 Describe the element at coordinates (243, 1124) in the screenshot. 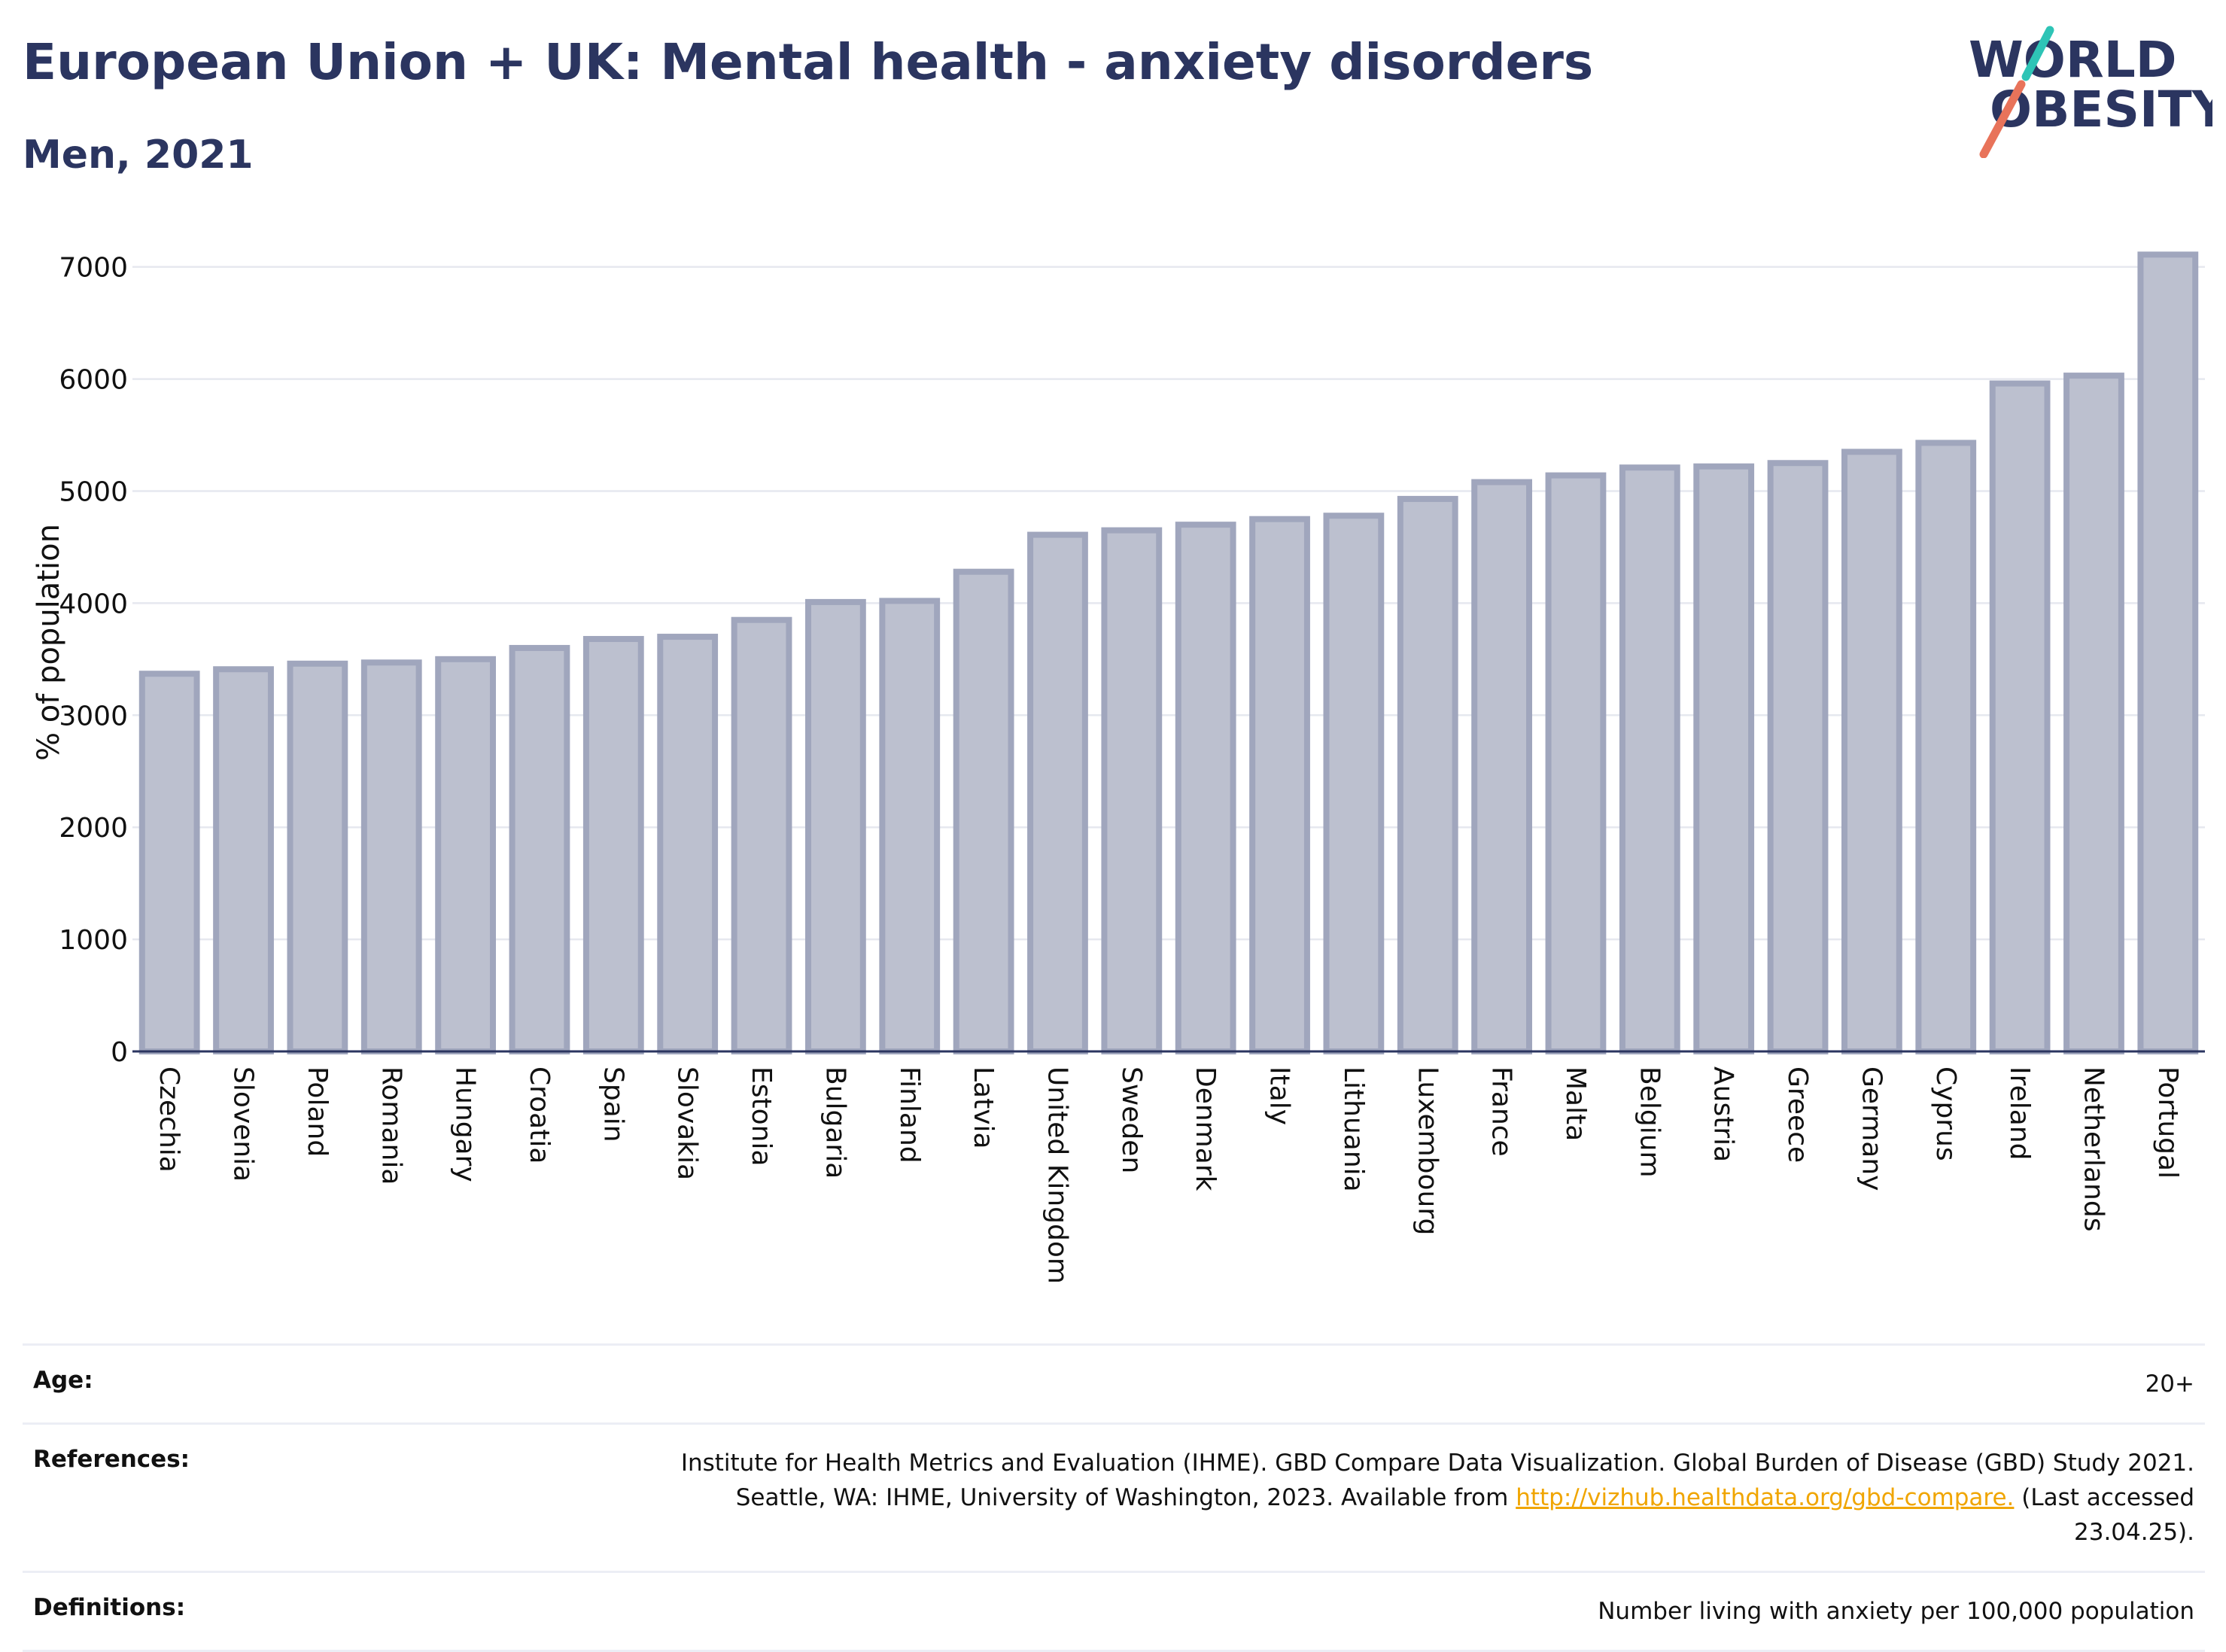

I see `x-tick-label: Slovenia` at that location.